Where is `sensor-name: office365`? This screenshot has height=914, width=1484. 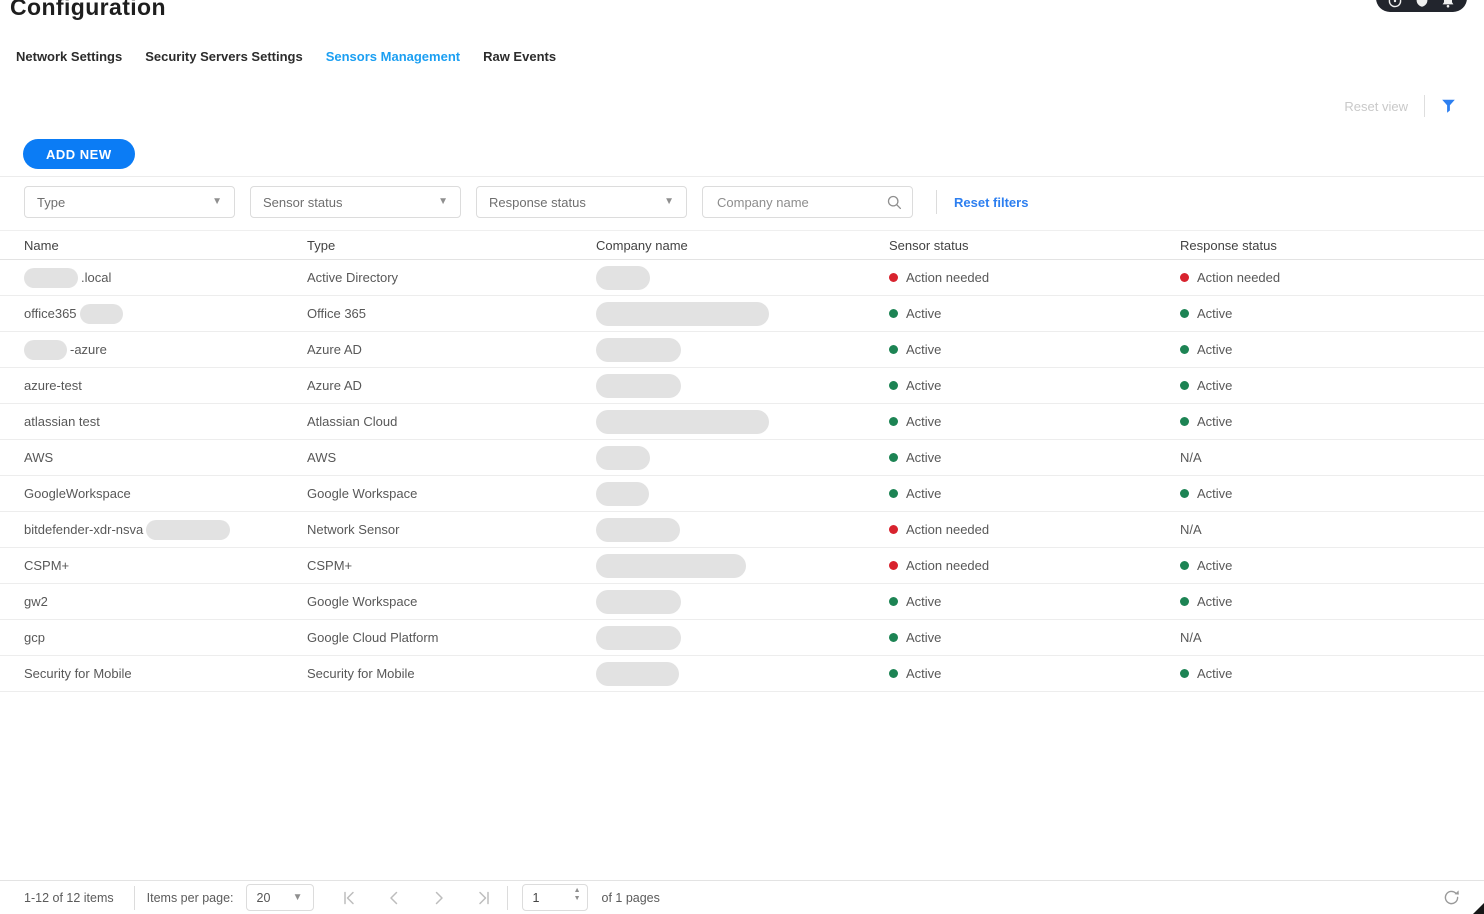 sensor-name: office365 is located at coordinates (50, 313).